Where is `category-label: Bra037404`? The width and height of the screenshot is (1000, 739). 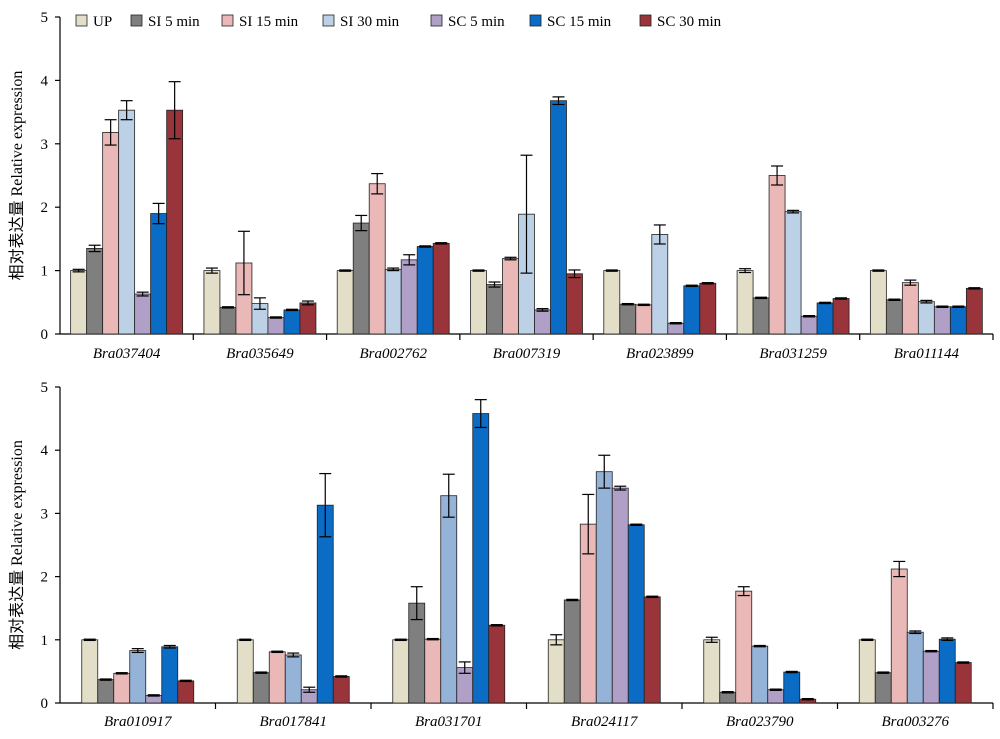
category-label: Bra037404 is located at coordinates (127, 354).